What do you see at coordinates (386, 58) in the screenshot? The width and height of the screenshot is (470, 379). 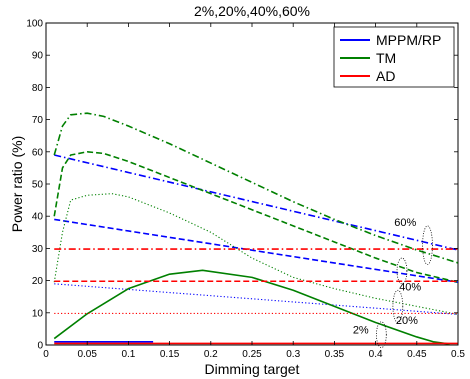 I see `legend-label-tm: TM` at bounding box center [386, 58].